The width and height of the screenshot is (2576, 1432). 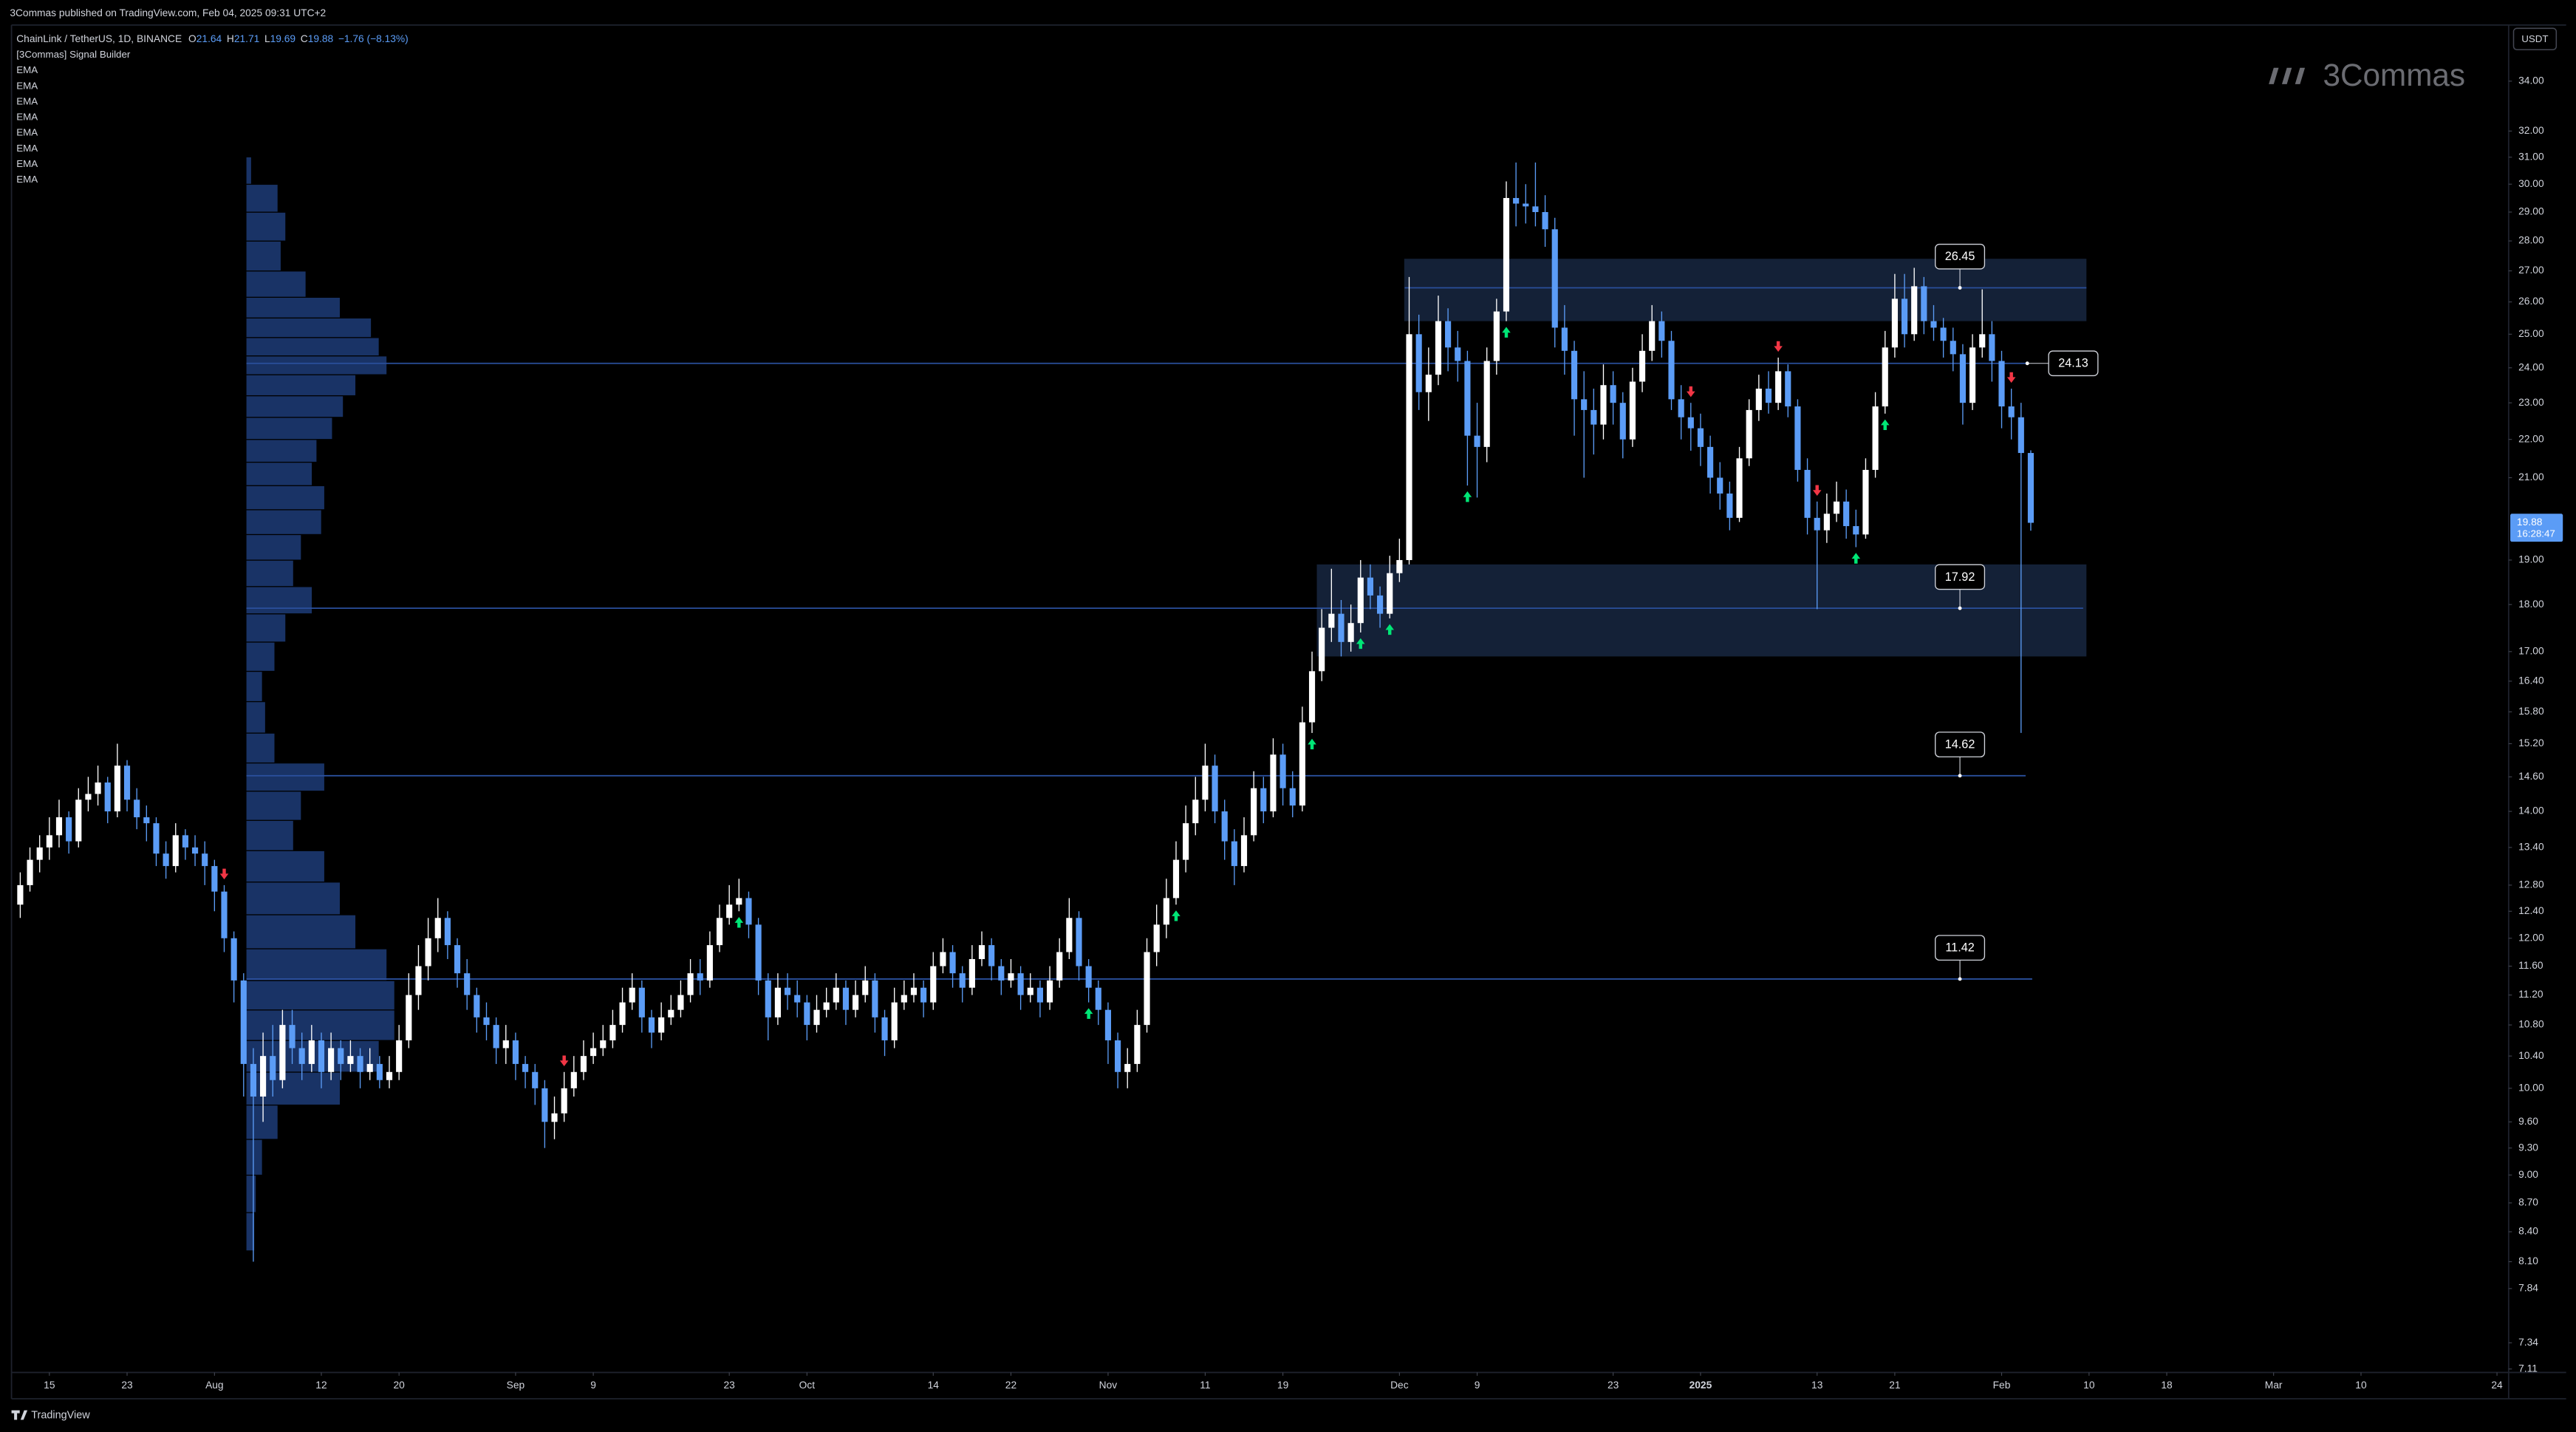 What do you see at coordinates (1011, 1385) in the screenshot?
I see `x-tick-label: 22` at bounding box center [1011, 1385].